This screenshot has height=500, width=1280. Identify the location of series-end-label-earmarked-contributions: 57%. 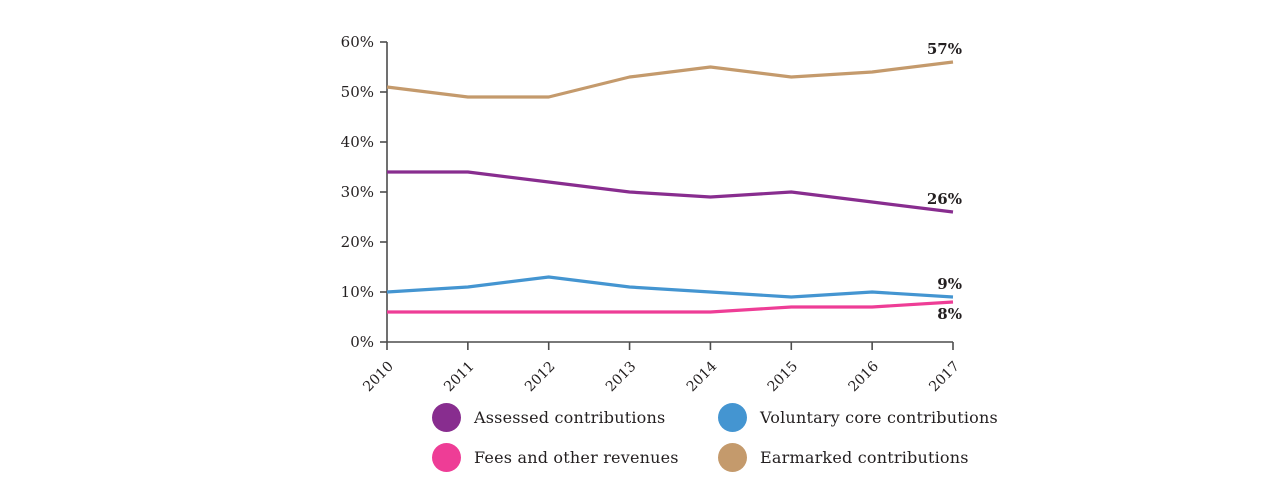
(944, 49).